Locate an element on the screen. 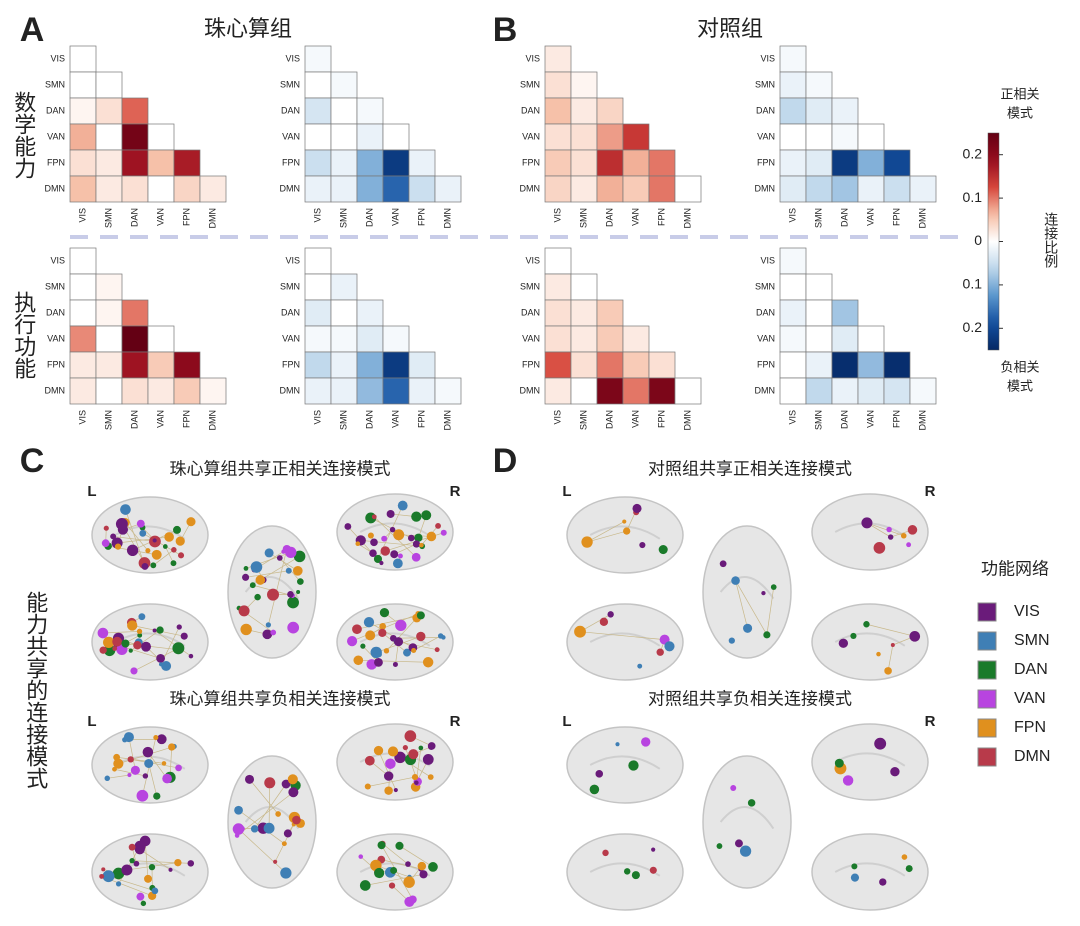  brain-title: 珠心算组共享负相关连接模式 is located at coordinates (280, 698).